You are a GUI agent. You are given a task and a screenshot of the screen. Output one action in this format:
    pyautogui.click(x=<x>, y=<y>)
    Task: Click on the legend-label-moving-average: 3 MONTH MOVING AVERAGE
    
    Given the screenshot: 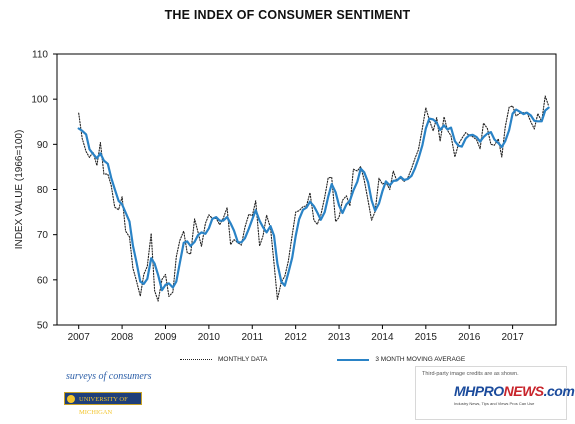 What is the action you would take?
    pyautogui.click(x=420, y=359)
    